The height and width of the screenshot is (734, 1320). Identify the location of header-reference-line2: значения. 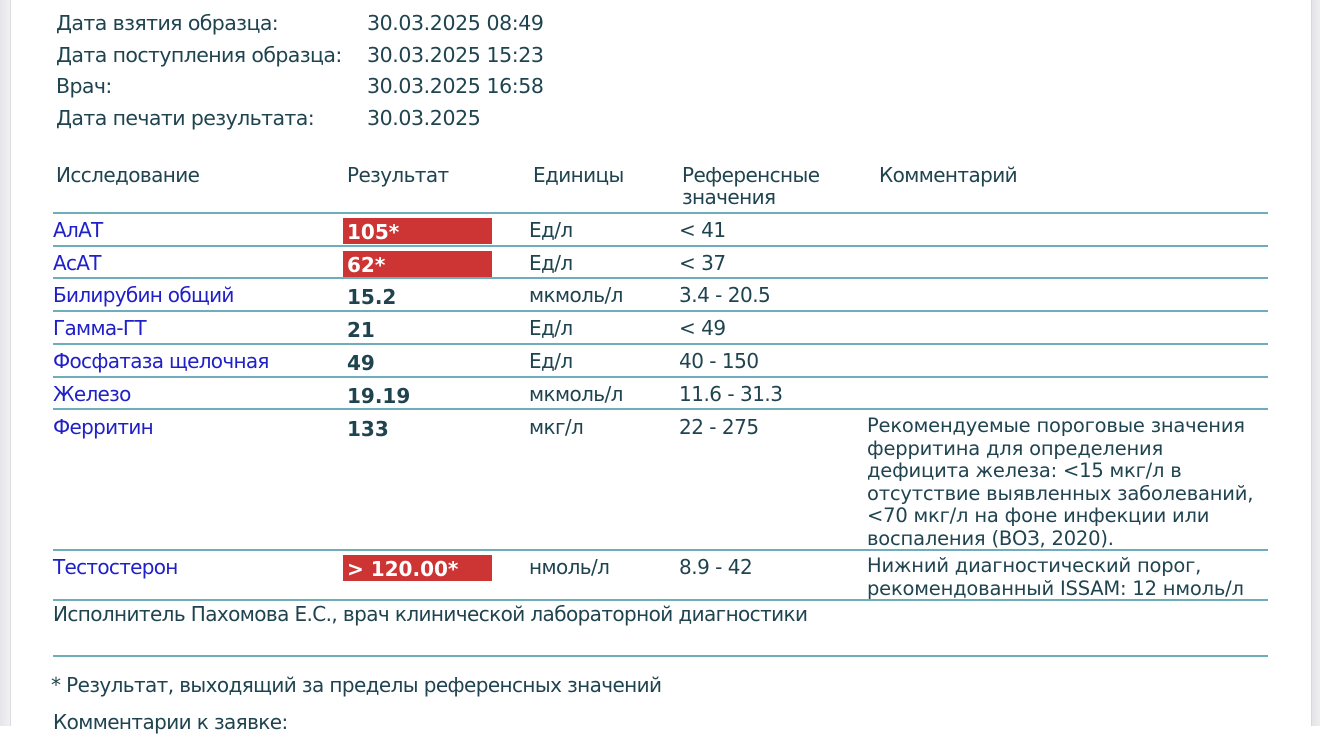
(729, 197).